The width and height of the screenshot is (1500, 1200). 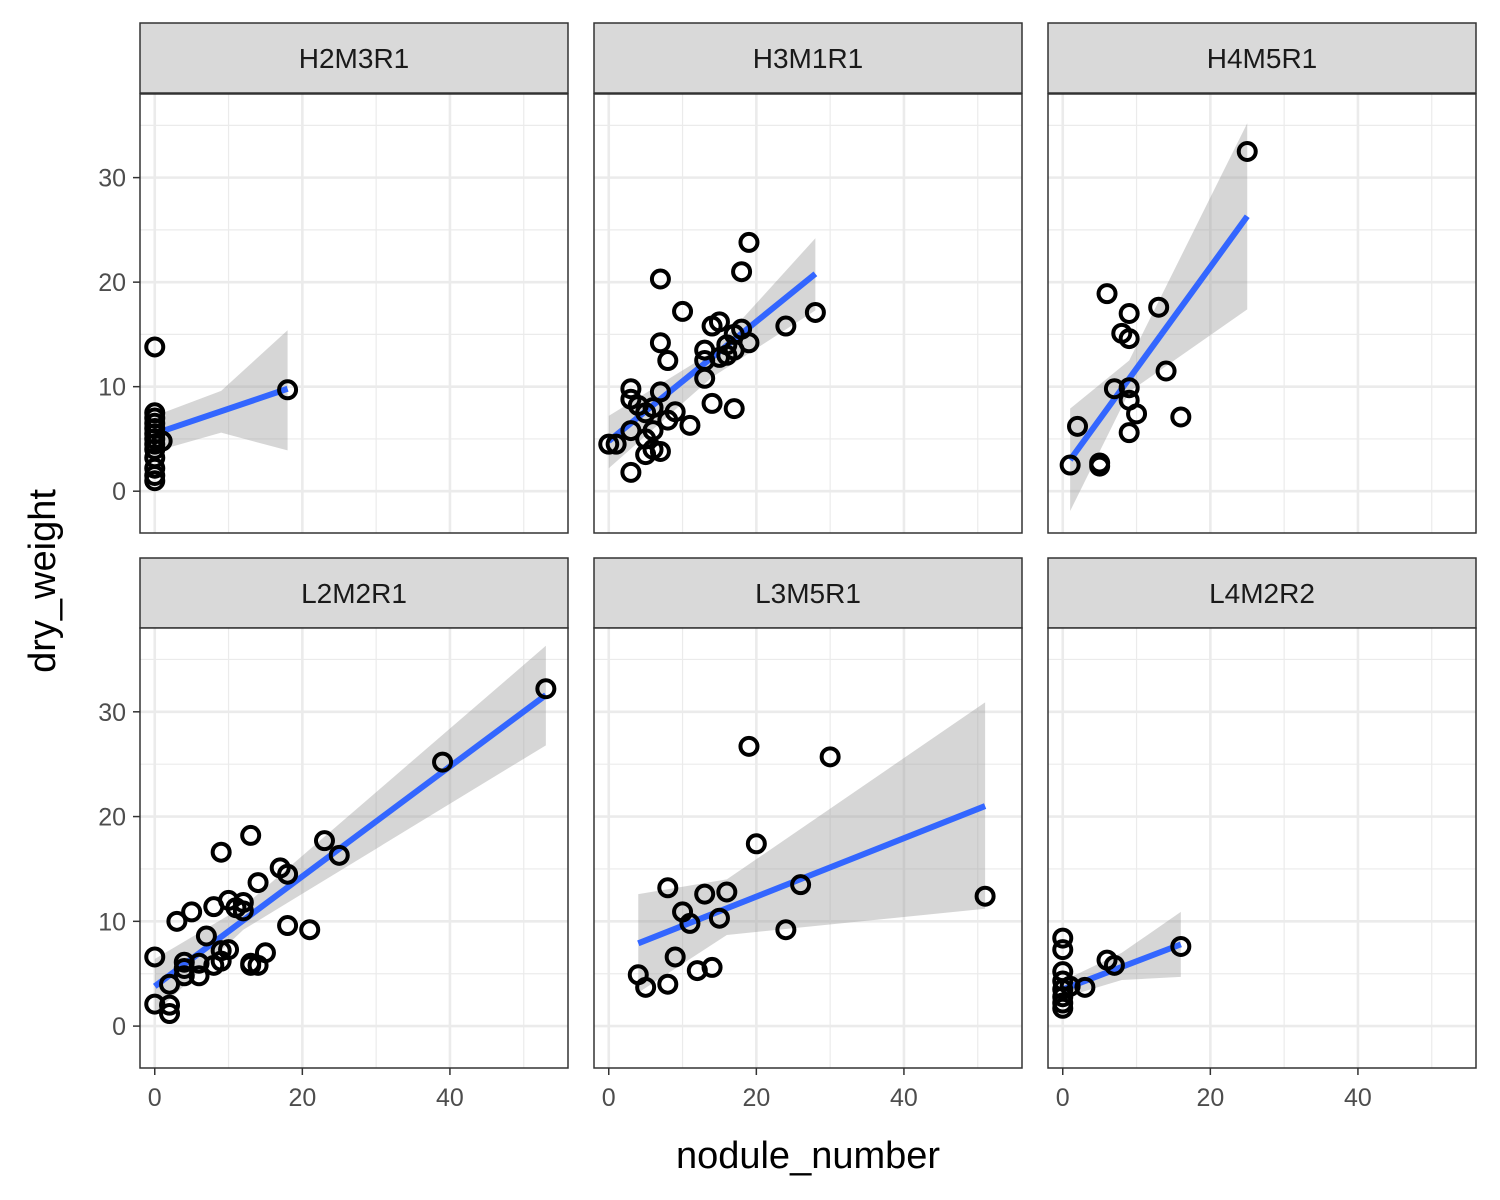 I want to click on facet-panel-h4m5r1: H4M5R1, so click(x=1262, y=278).